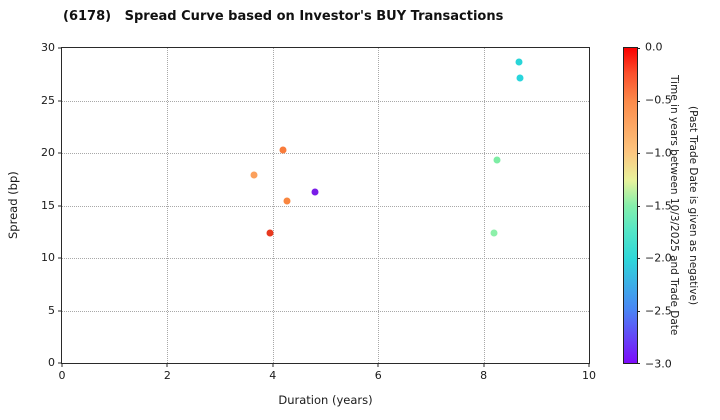 The height and width of the screenshot is (420, 720). What do you see at coordinates (658, 364) in the screenshot?
I see `colorbar-tick-label: −3.0` at bounding box center [658, 364].